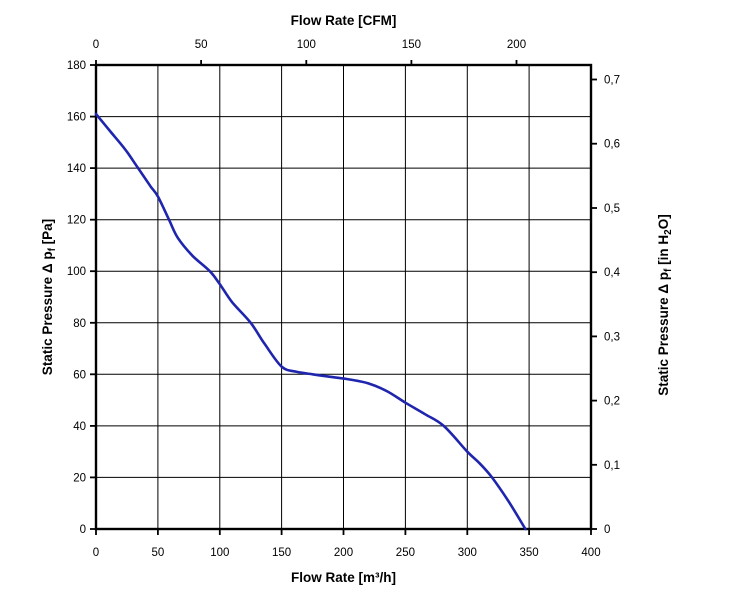 The image size is (750, 609). I want to click on x-axis-tick-label: 150, so click(281, 553).